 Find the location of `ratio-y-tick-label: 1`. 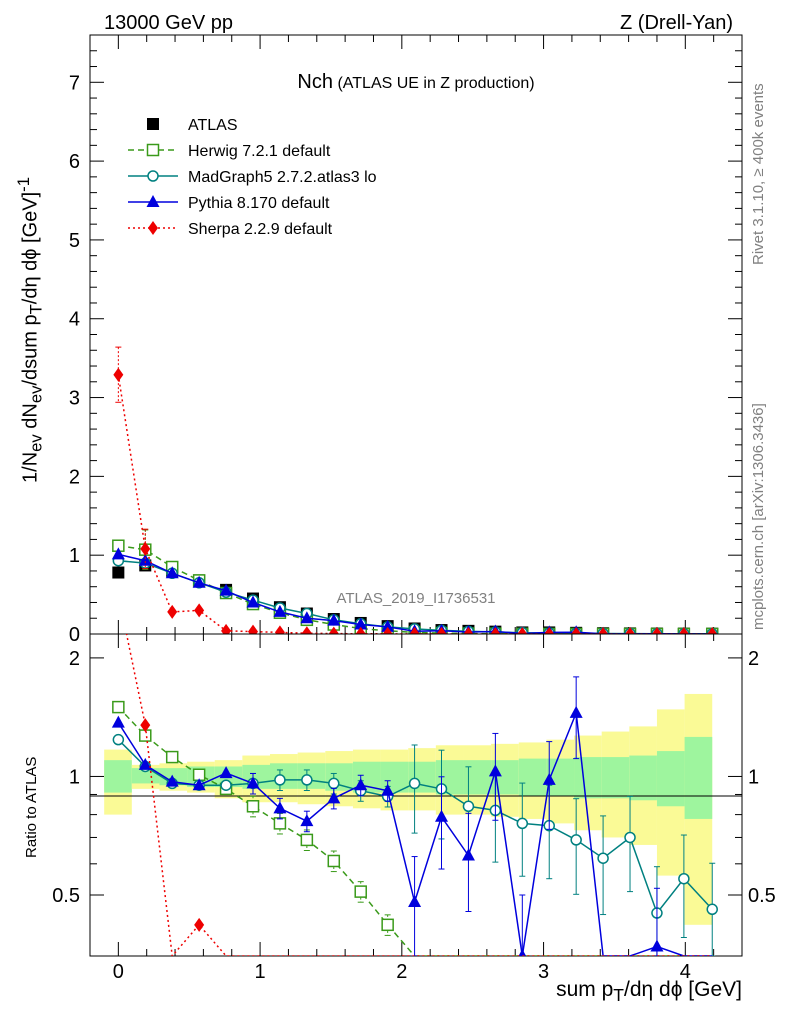

ratio-y-tick-label: 1 is located at coordinates (74, 777).